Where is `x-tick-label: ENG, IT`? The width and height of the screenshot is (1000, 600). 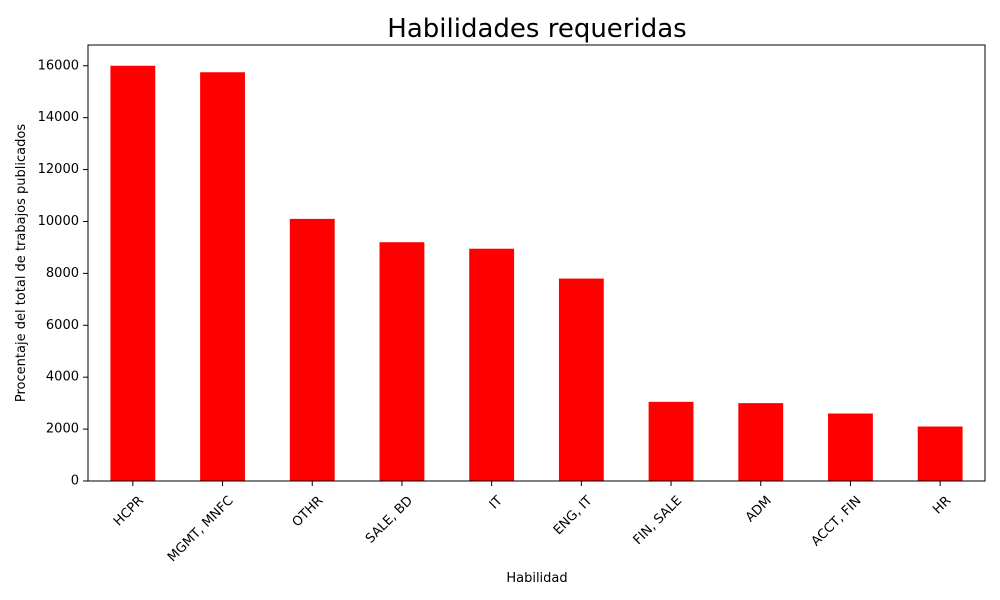 x-tick-label: ENG, IT is located at coordinates (573, 515).